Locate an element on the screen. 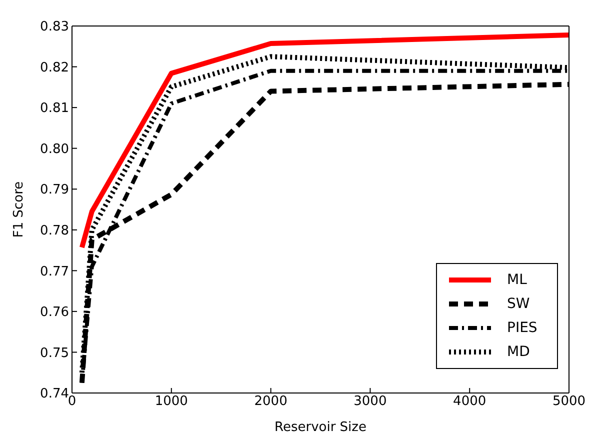  y-tick-label: 0.74 is located at coordinates (54, 394).